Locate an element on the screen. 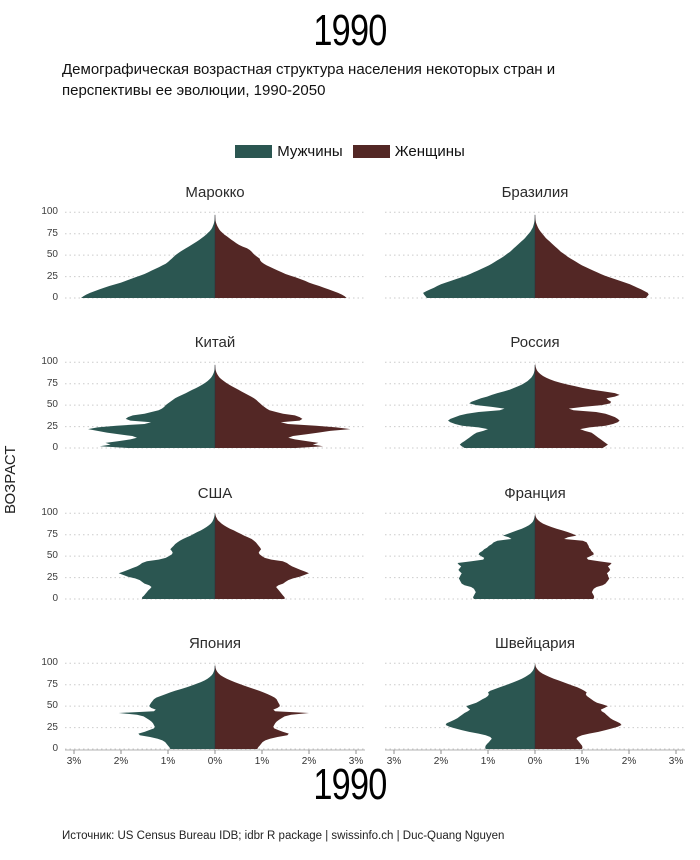 This screenshot has height=860, width=700. panel-title-morocco: Марокко is located at coordinates (215, 192).